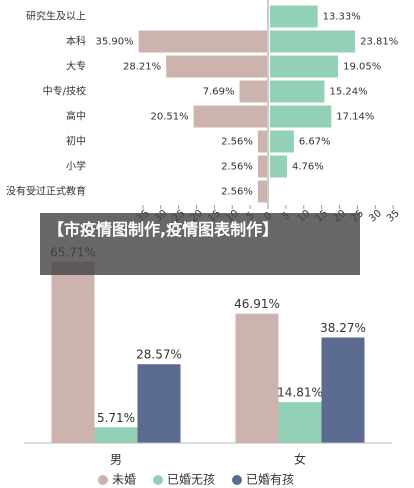 This screenshot has height=488, width=414. I want to click on x-tick-label: 30, so click(375, 216).